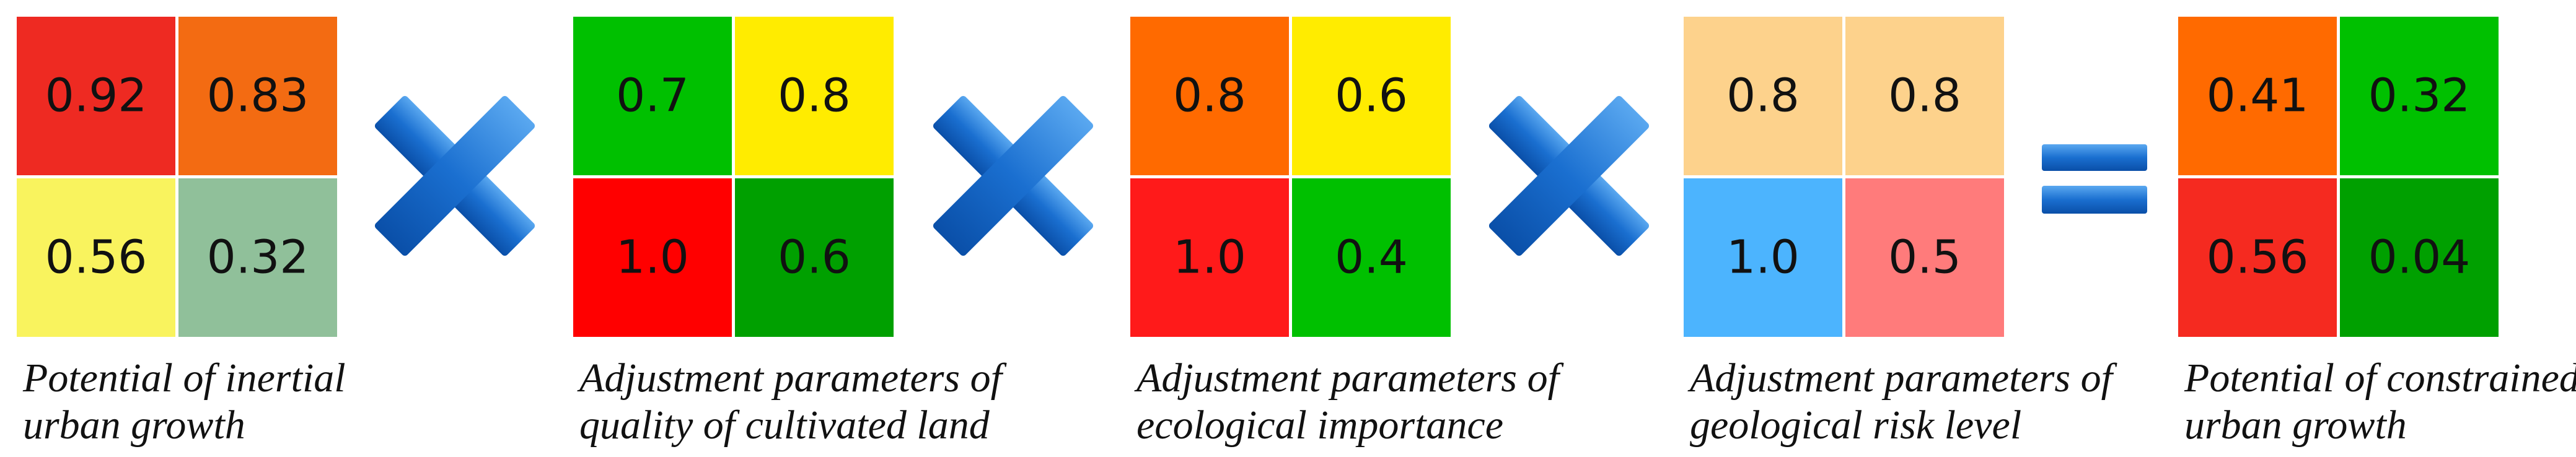  I want to click on cell-value: 0.83, so click(258, 96).